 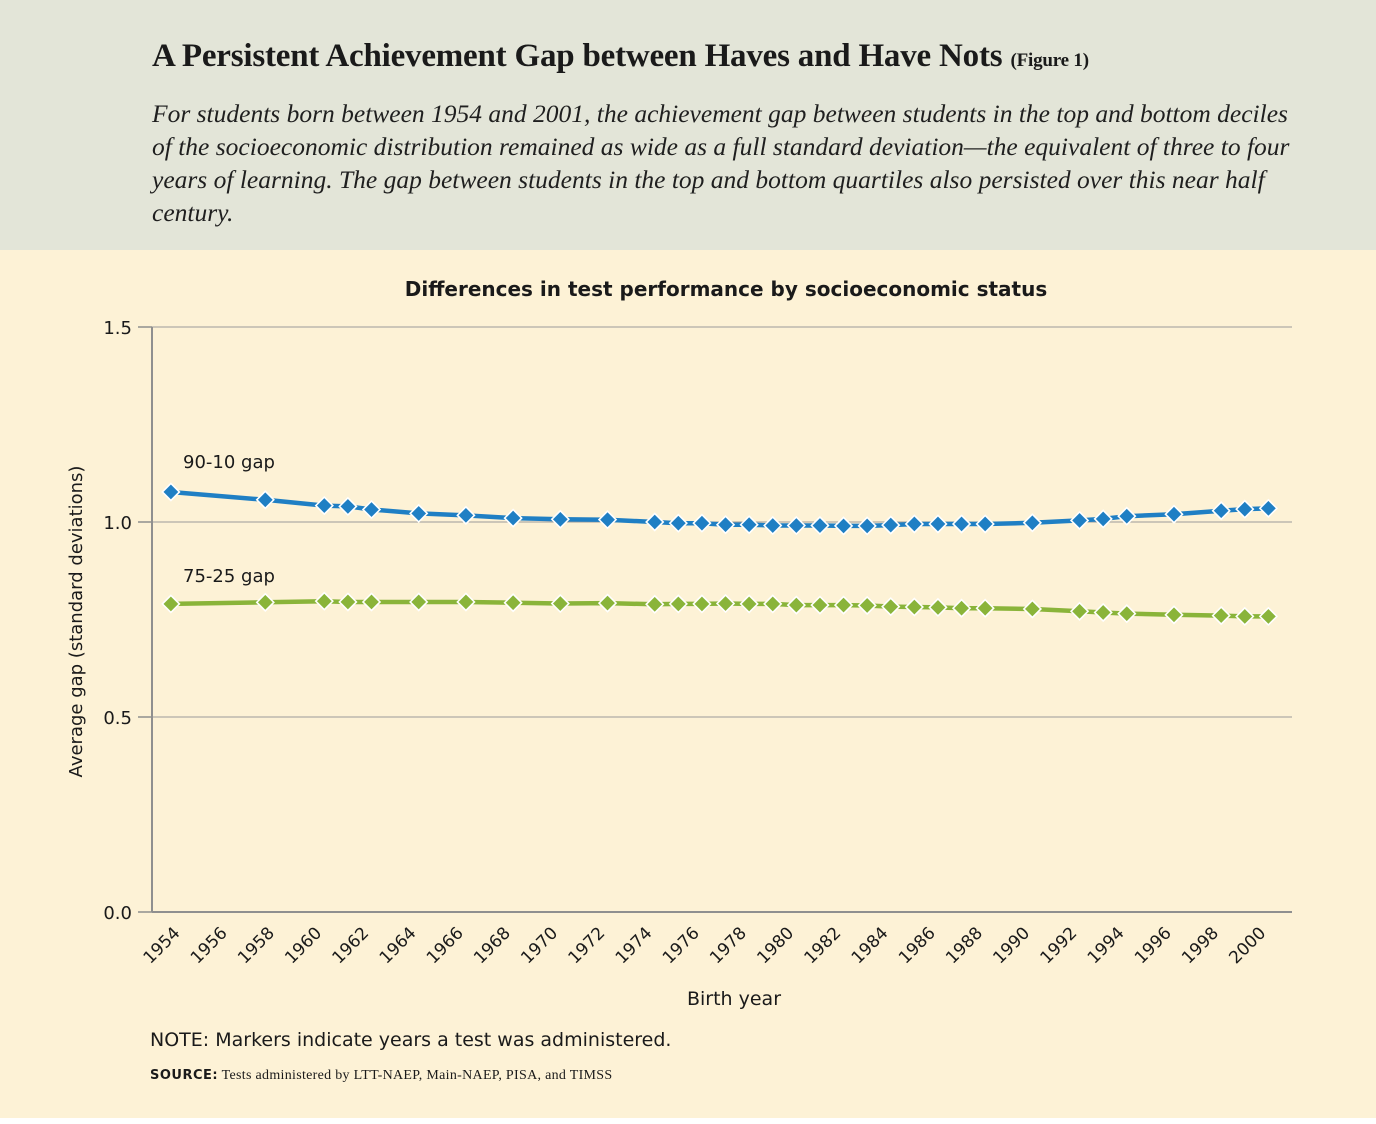 What do you see at coordinates (398, 945) in the screenshot?
I see `x-tick-label: 1964` at bounding box center [398, 945].